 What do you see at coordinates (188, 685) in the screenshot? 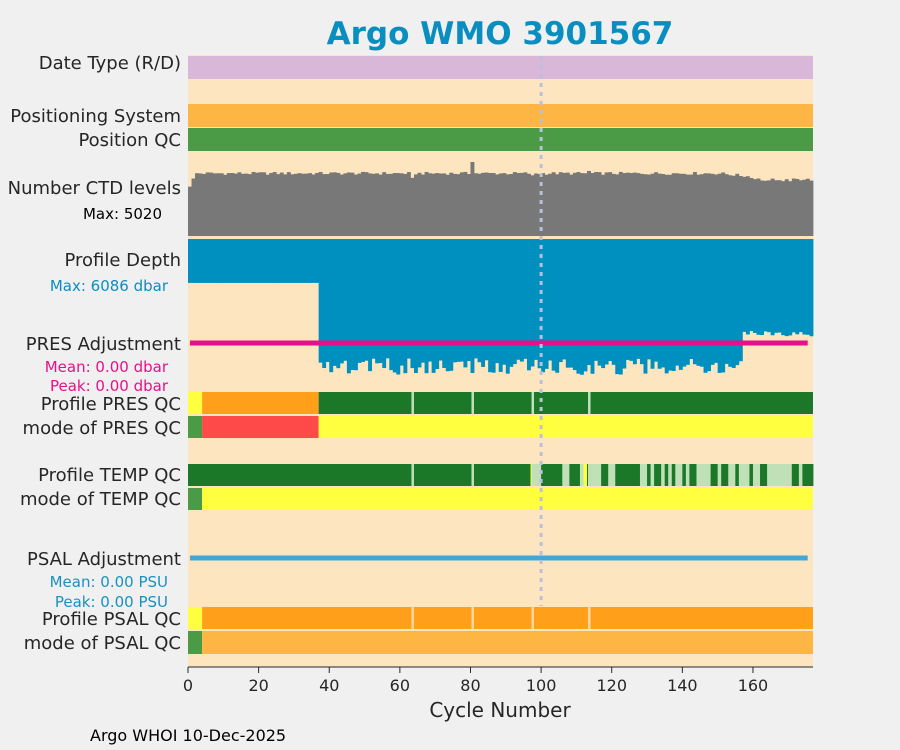
I see `x-tick-label: 0` at bounding box center [188, 685].